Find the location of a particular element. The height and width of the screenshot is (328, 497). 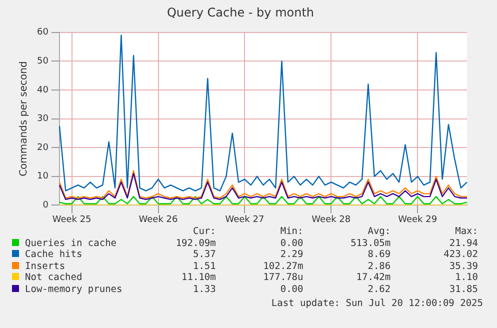

text: Cur: is located at coordinates (204, 232).